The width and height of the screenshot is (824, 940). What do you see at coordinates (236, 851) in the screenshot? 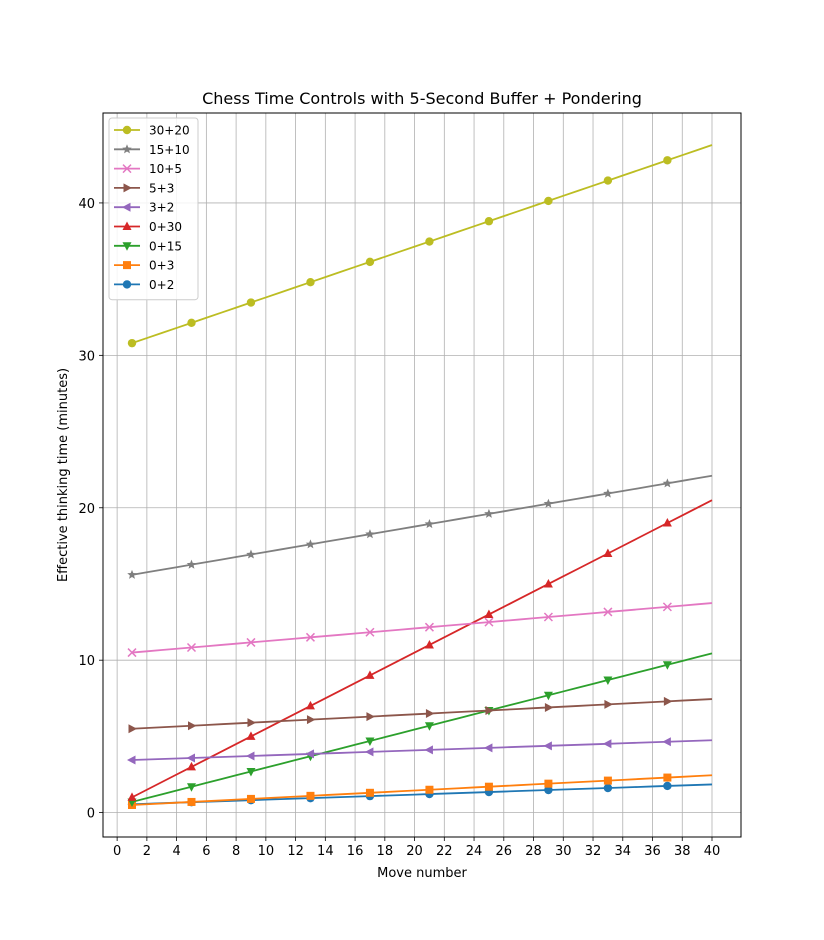
I see `x-tick-label: 8` at bounding box center [236, 851].